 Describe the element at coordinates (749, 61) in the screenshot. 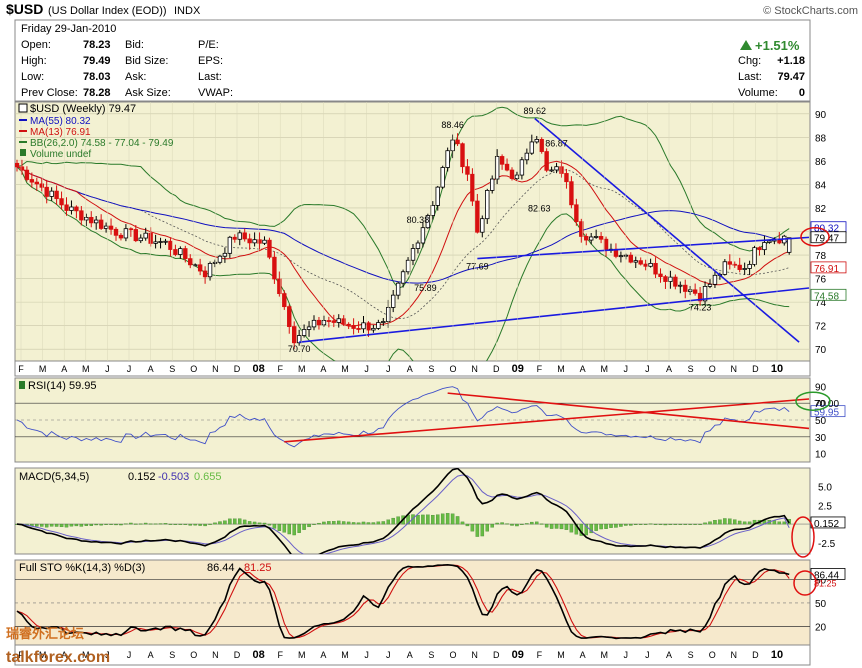

I see `chg-label: Chg:` at that location.